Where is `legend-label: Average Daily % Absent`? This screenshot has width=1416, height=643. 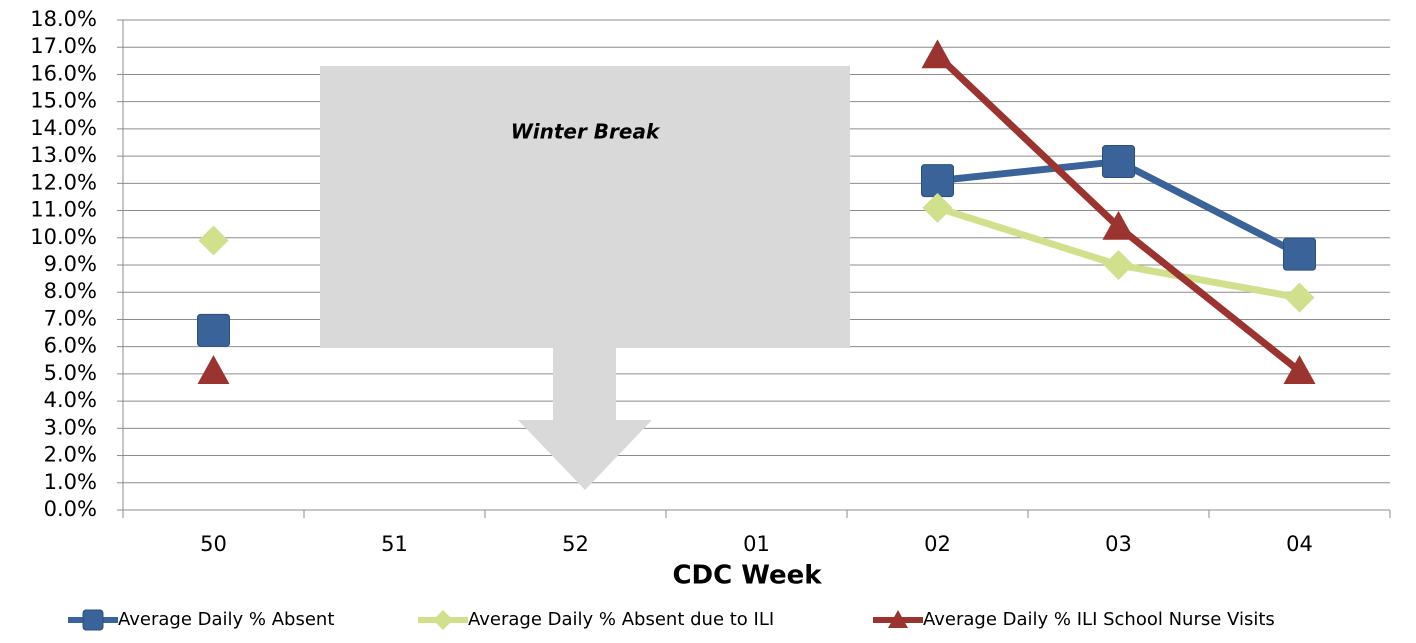 legend-label: Average Daily % Absent is located at coordinates (226, 619).